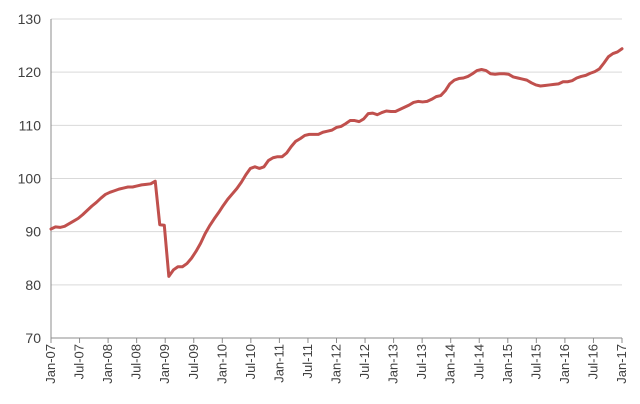 The image size is (640, 404). I want to click on x-tick-label: Jan-11, so click(278, 363).